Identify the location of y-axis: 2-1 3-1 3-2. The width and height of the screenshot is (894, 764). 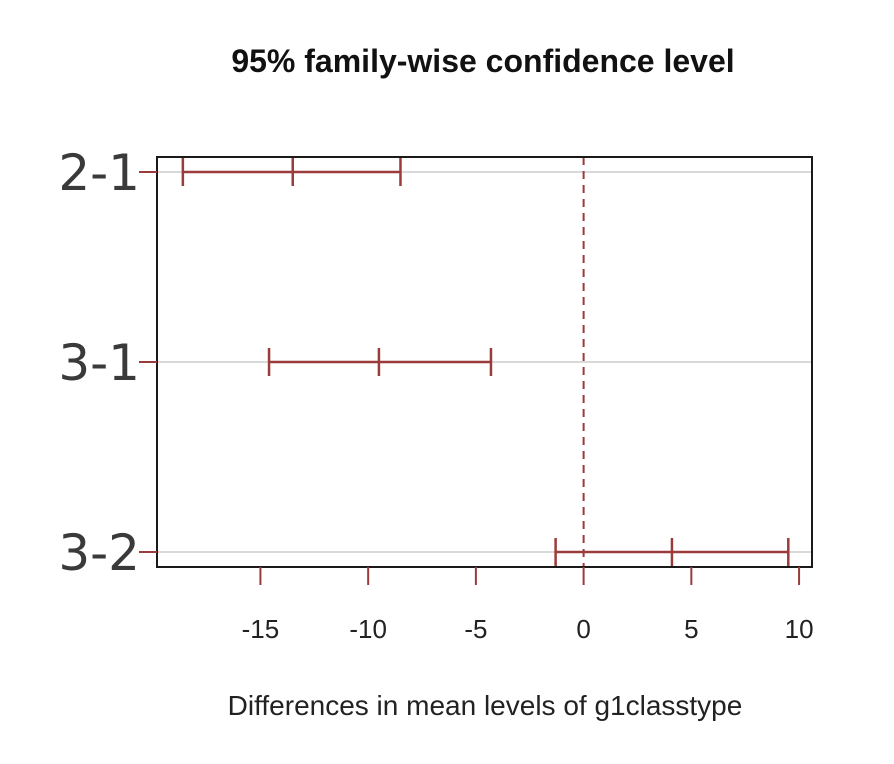
(107, 363).